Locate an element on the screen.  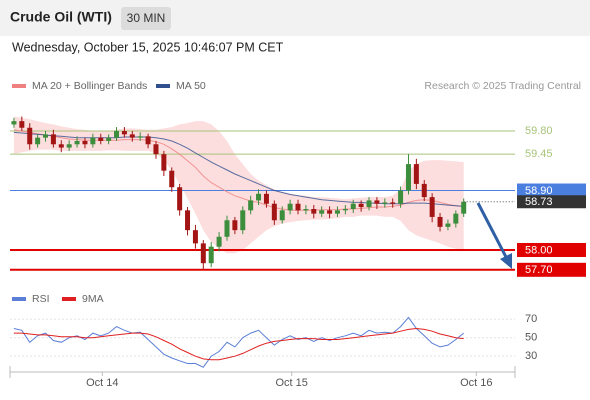
y-tick-label: 70 is located at coordinates (531, 319).